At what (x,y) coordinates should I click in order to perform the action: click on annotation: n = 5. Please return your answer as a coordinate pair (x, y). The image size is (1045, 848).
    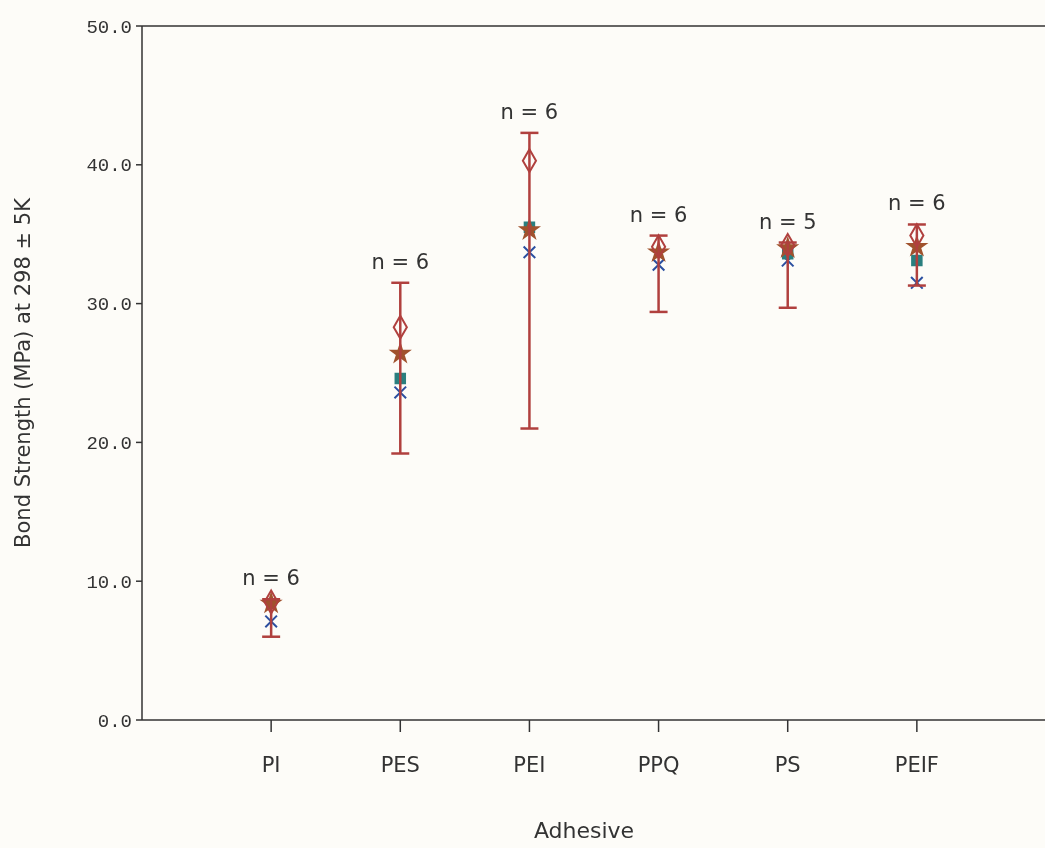
    Looking at the image, I should click on (787, 221).